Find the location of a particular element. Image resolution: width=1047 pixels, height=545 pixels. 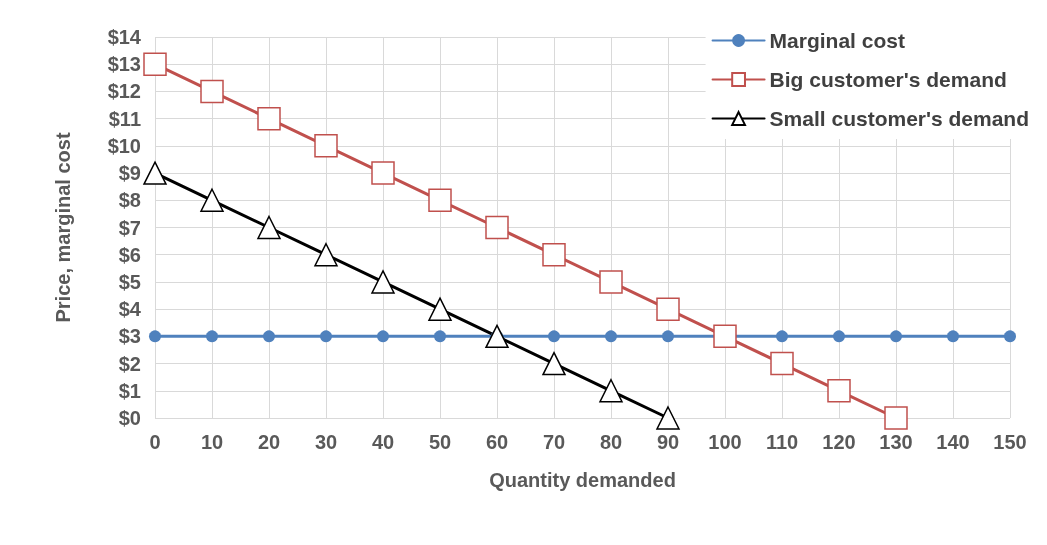

y-axis-title: Price, marginal cost is located at coordinates (63, 227).